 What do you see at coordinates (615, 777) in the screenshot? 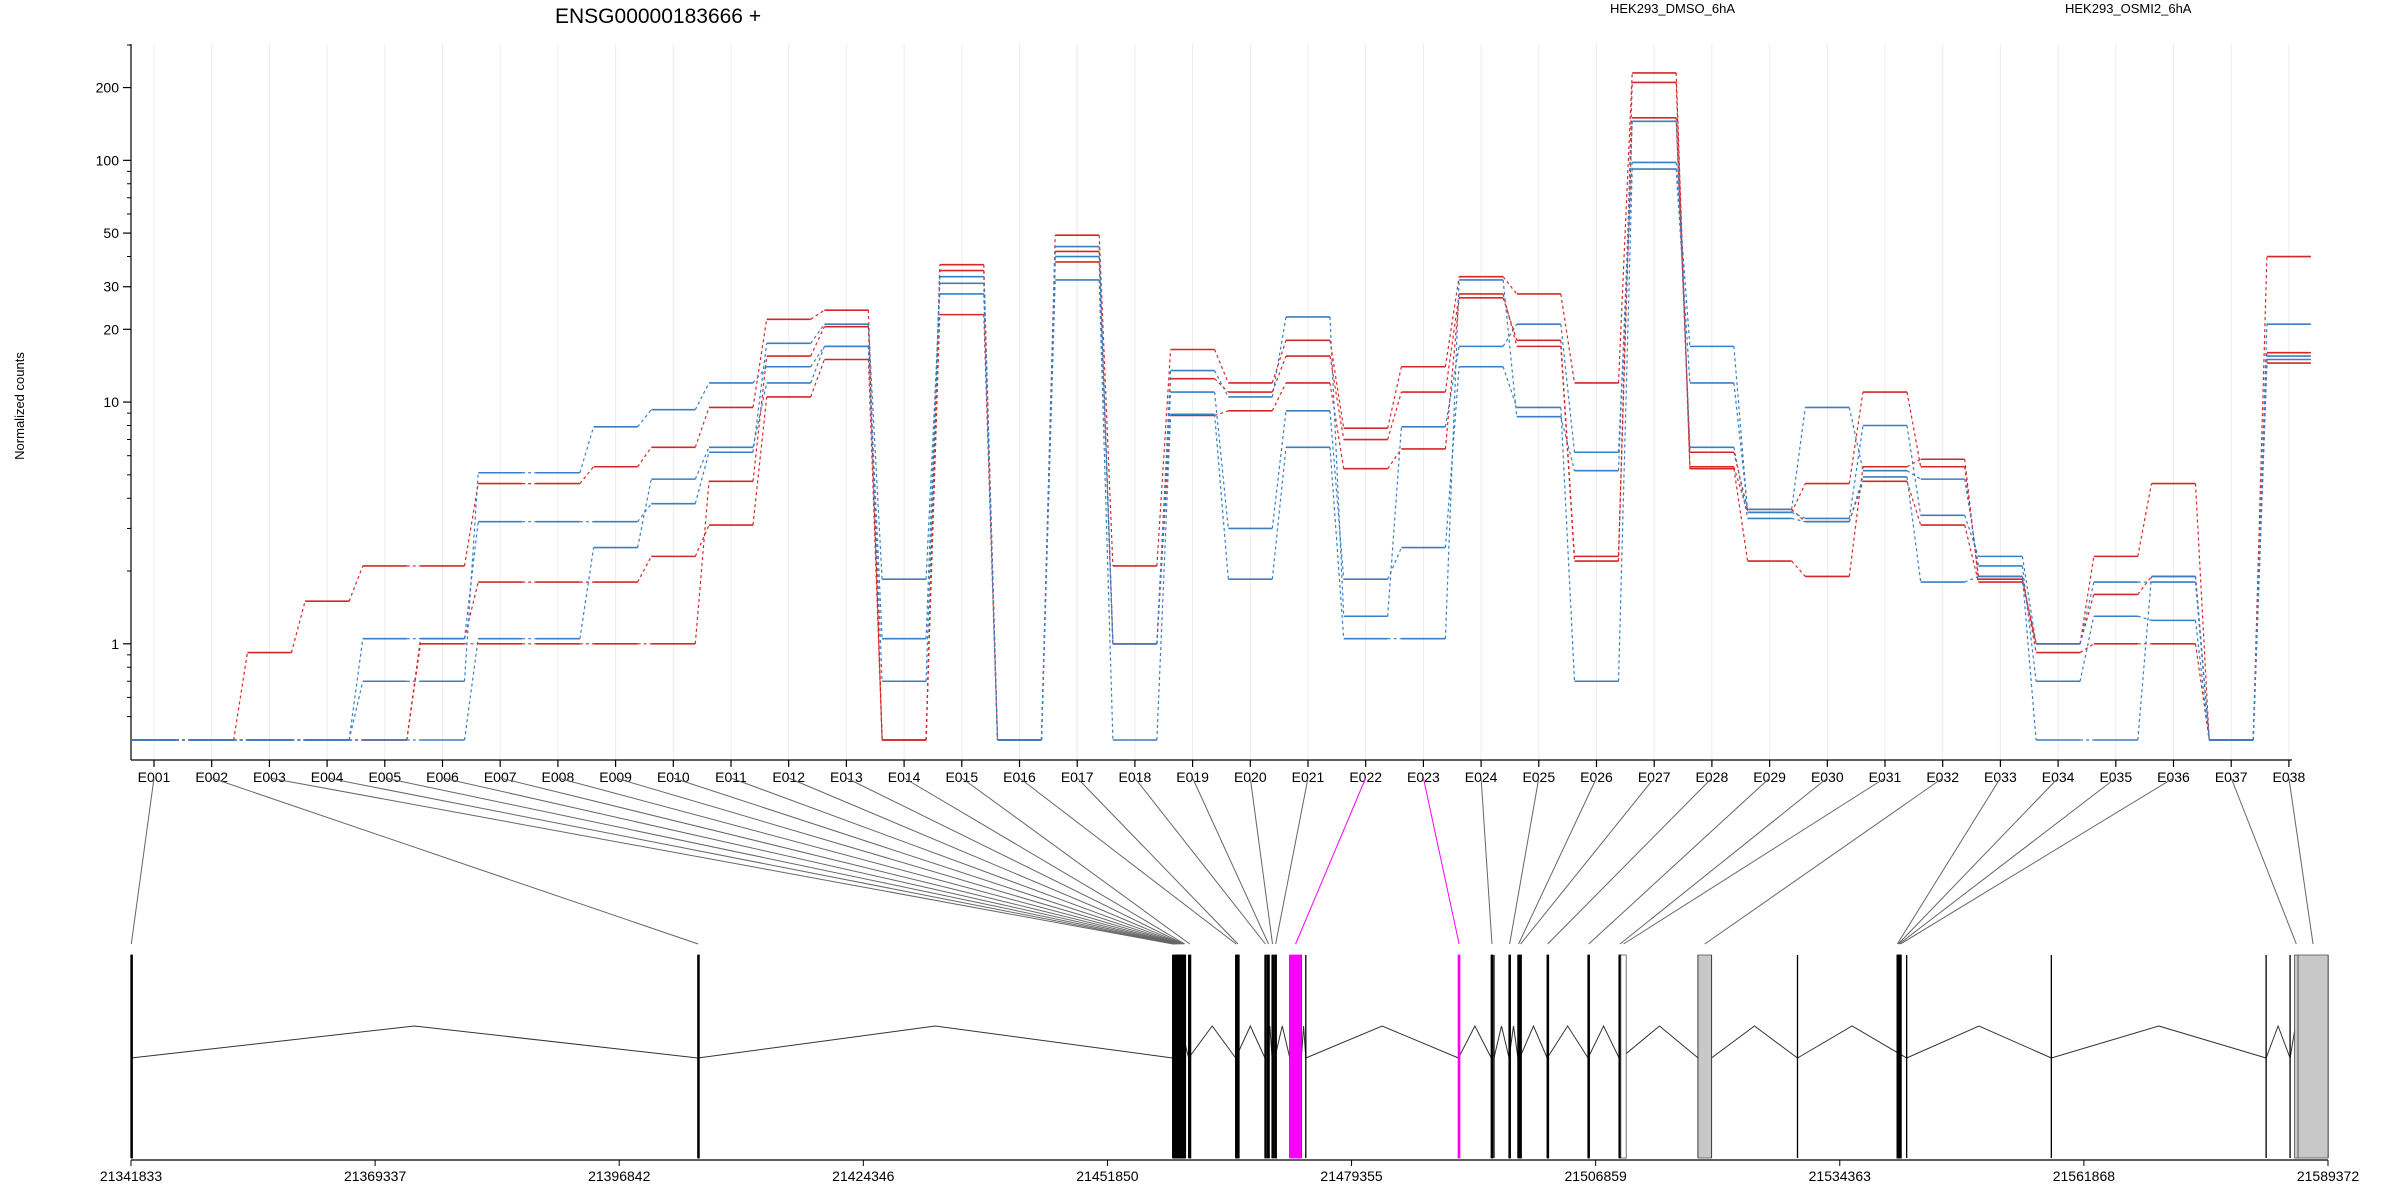
I see `x-tick-label: E009` at bounding box center [615, 777].